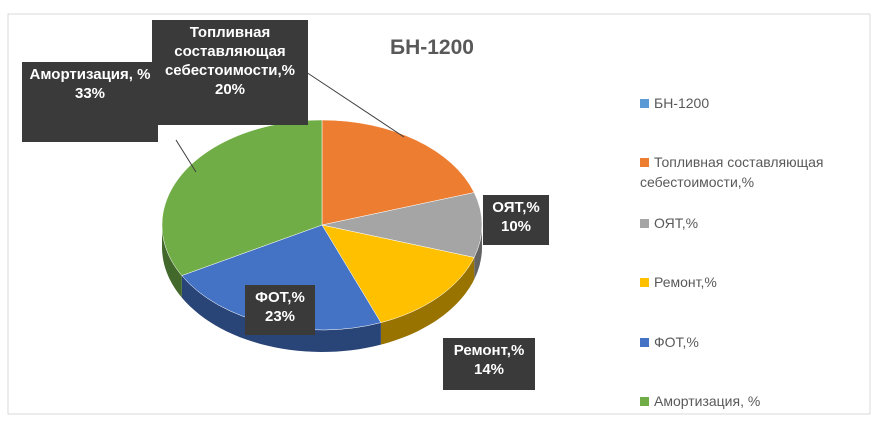 The height and width of the screenshot is (428, 876). Describe the element at coordinates (230, 89) in the screenshot. I see `label-value: 20%` at that location.